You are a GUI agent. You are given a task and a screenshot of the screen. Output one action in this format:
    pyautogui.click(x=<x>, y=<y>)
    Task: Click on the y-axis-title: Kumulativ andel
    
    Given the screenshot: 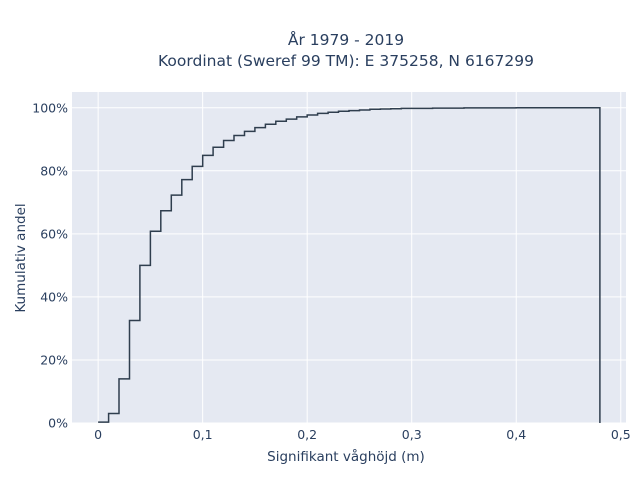 What is the action you would take?
    pyautogui.click(x=21, y=257)
    